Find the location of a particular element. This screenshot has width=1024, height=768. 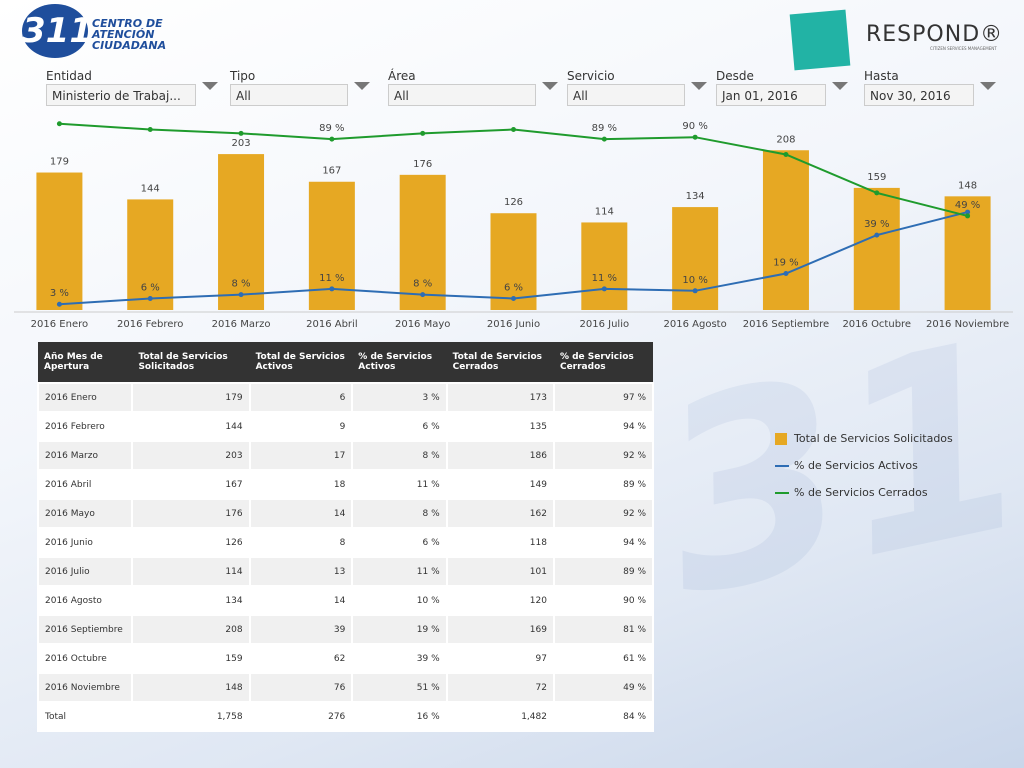

cell: 2016 Septiembre is located at coordinates (85, 629).